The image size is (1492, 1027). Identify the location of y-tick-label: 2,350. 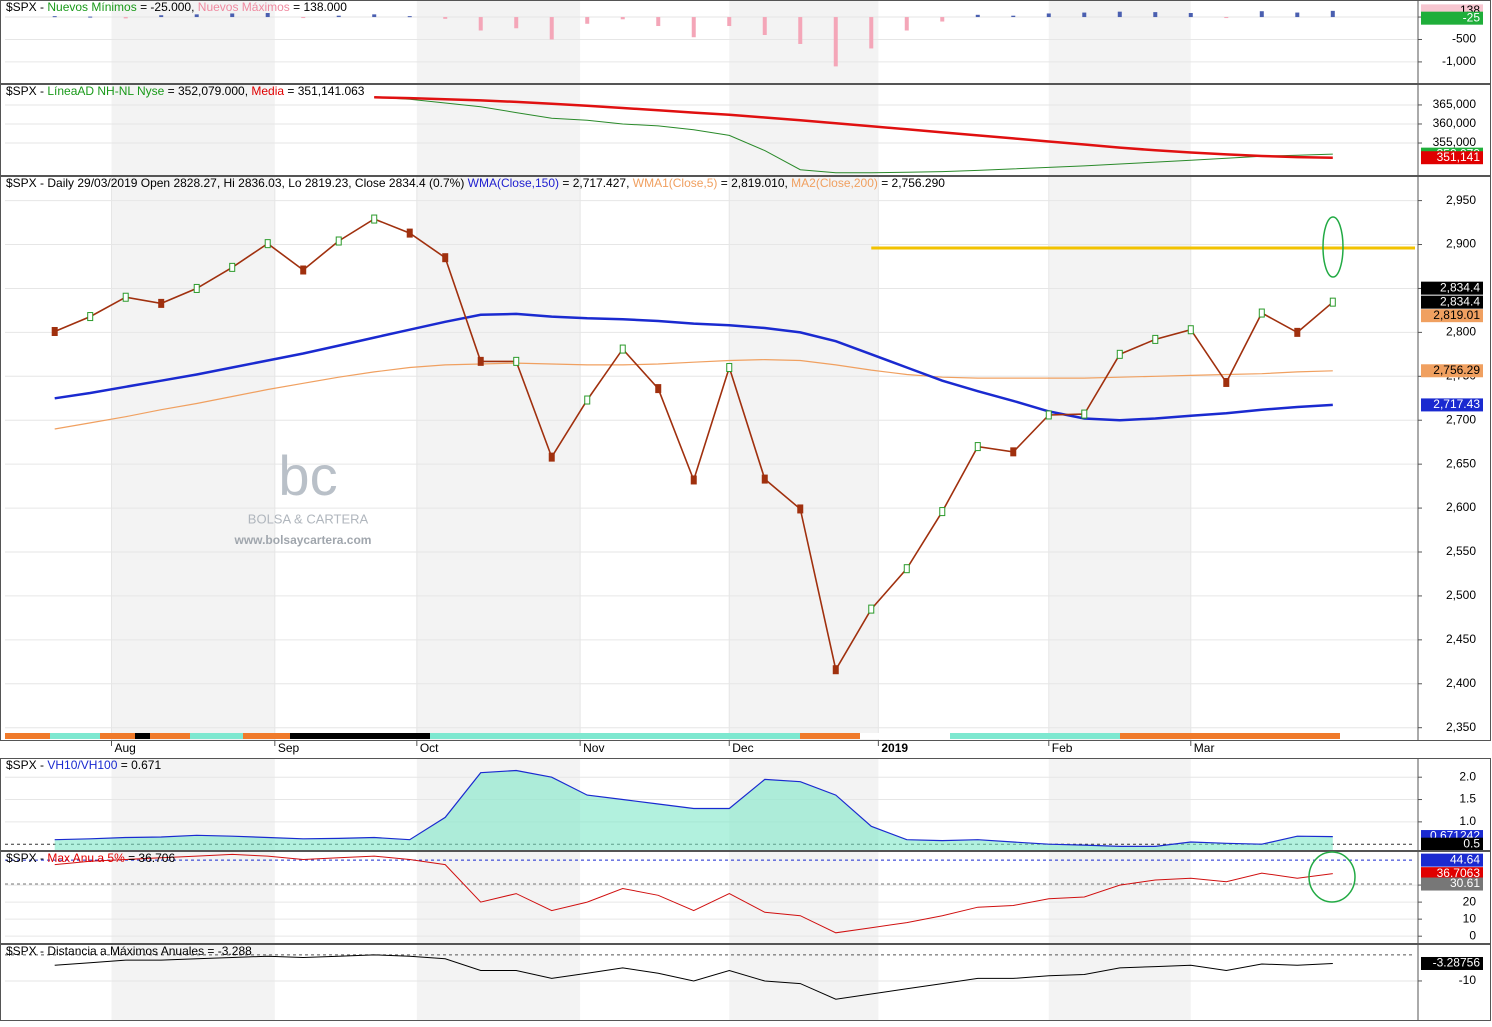
(1461, 727).